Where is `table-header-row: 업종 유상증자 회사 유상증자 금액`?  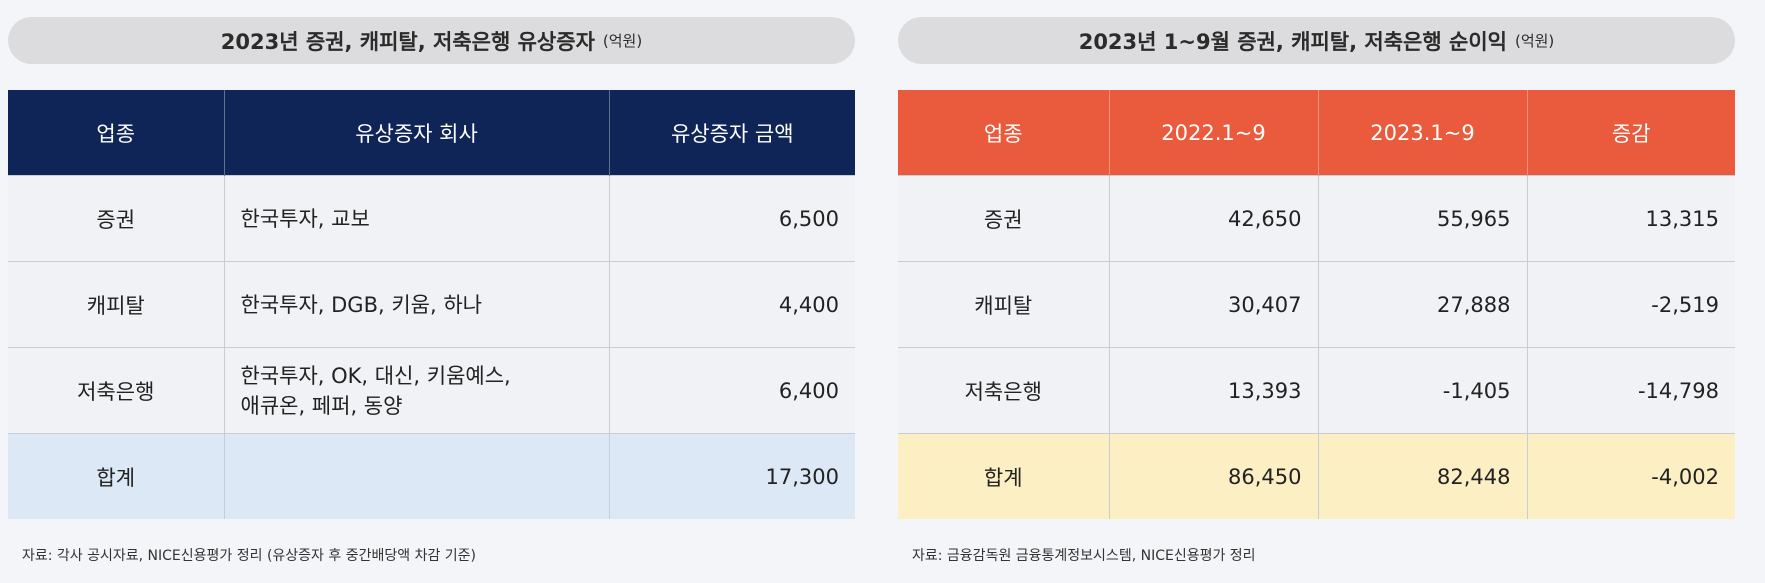 table-header-row: 업종 유상증자 회사 유상증자 금액 is located at coordinates (431, 133).